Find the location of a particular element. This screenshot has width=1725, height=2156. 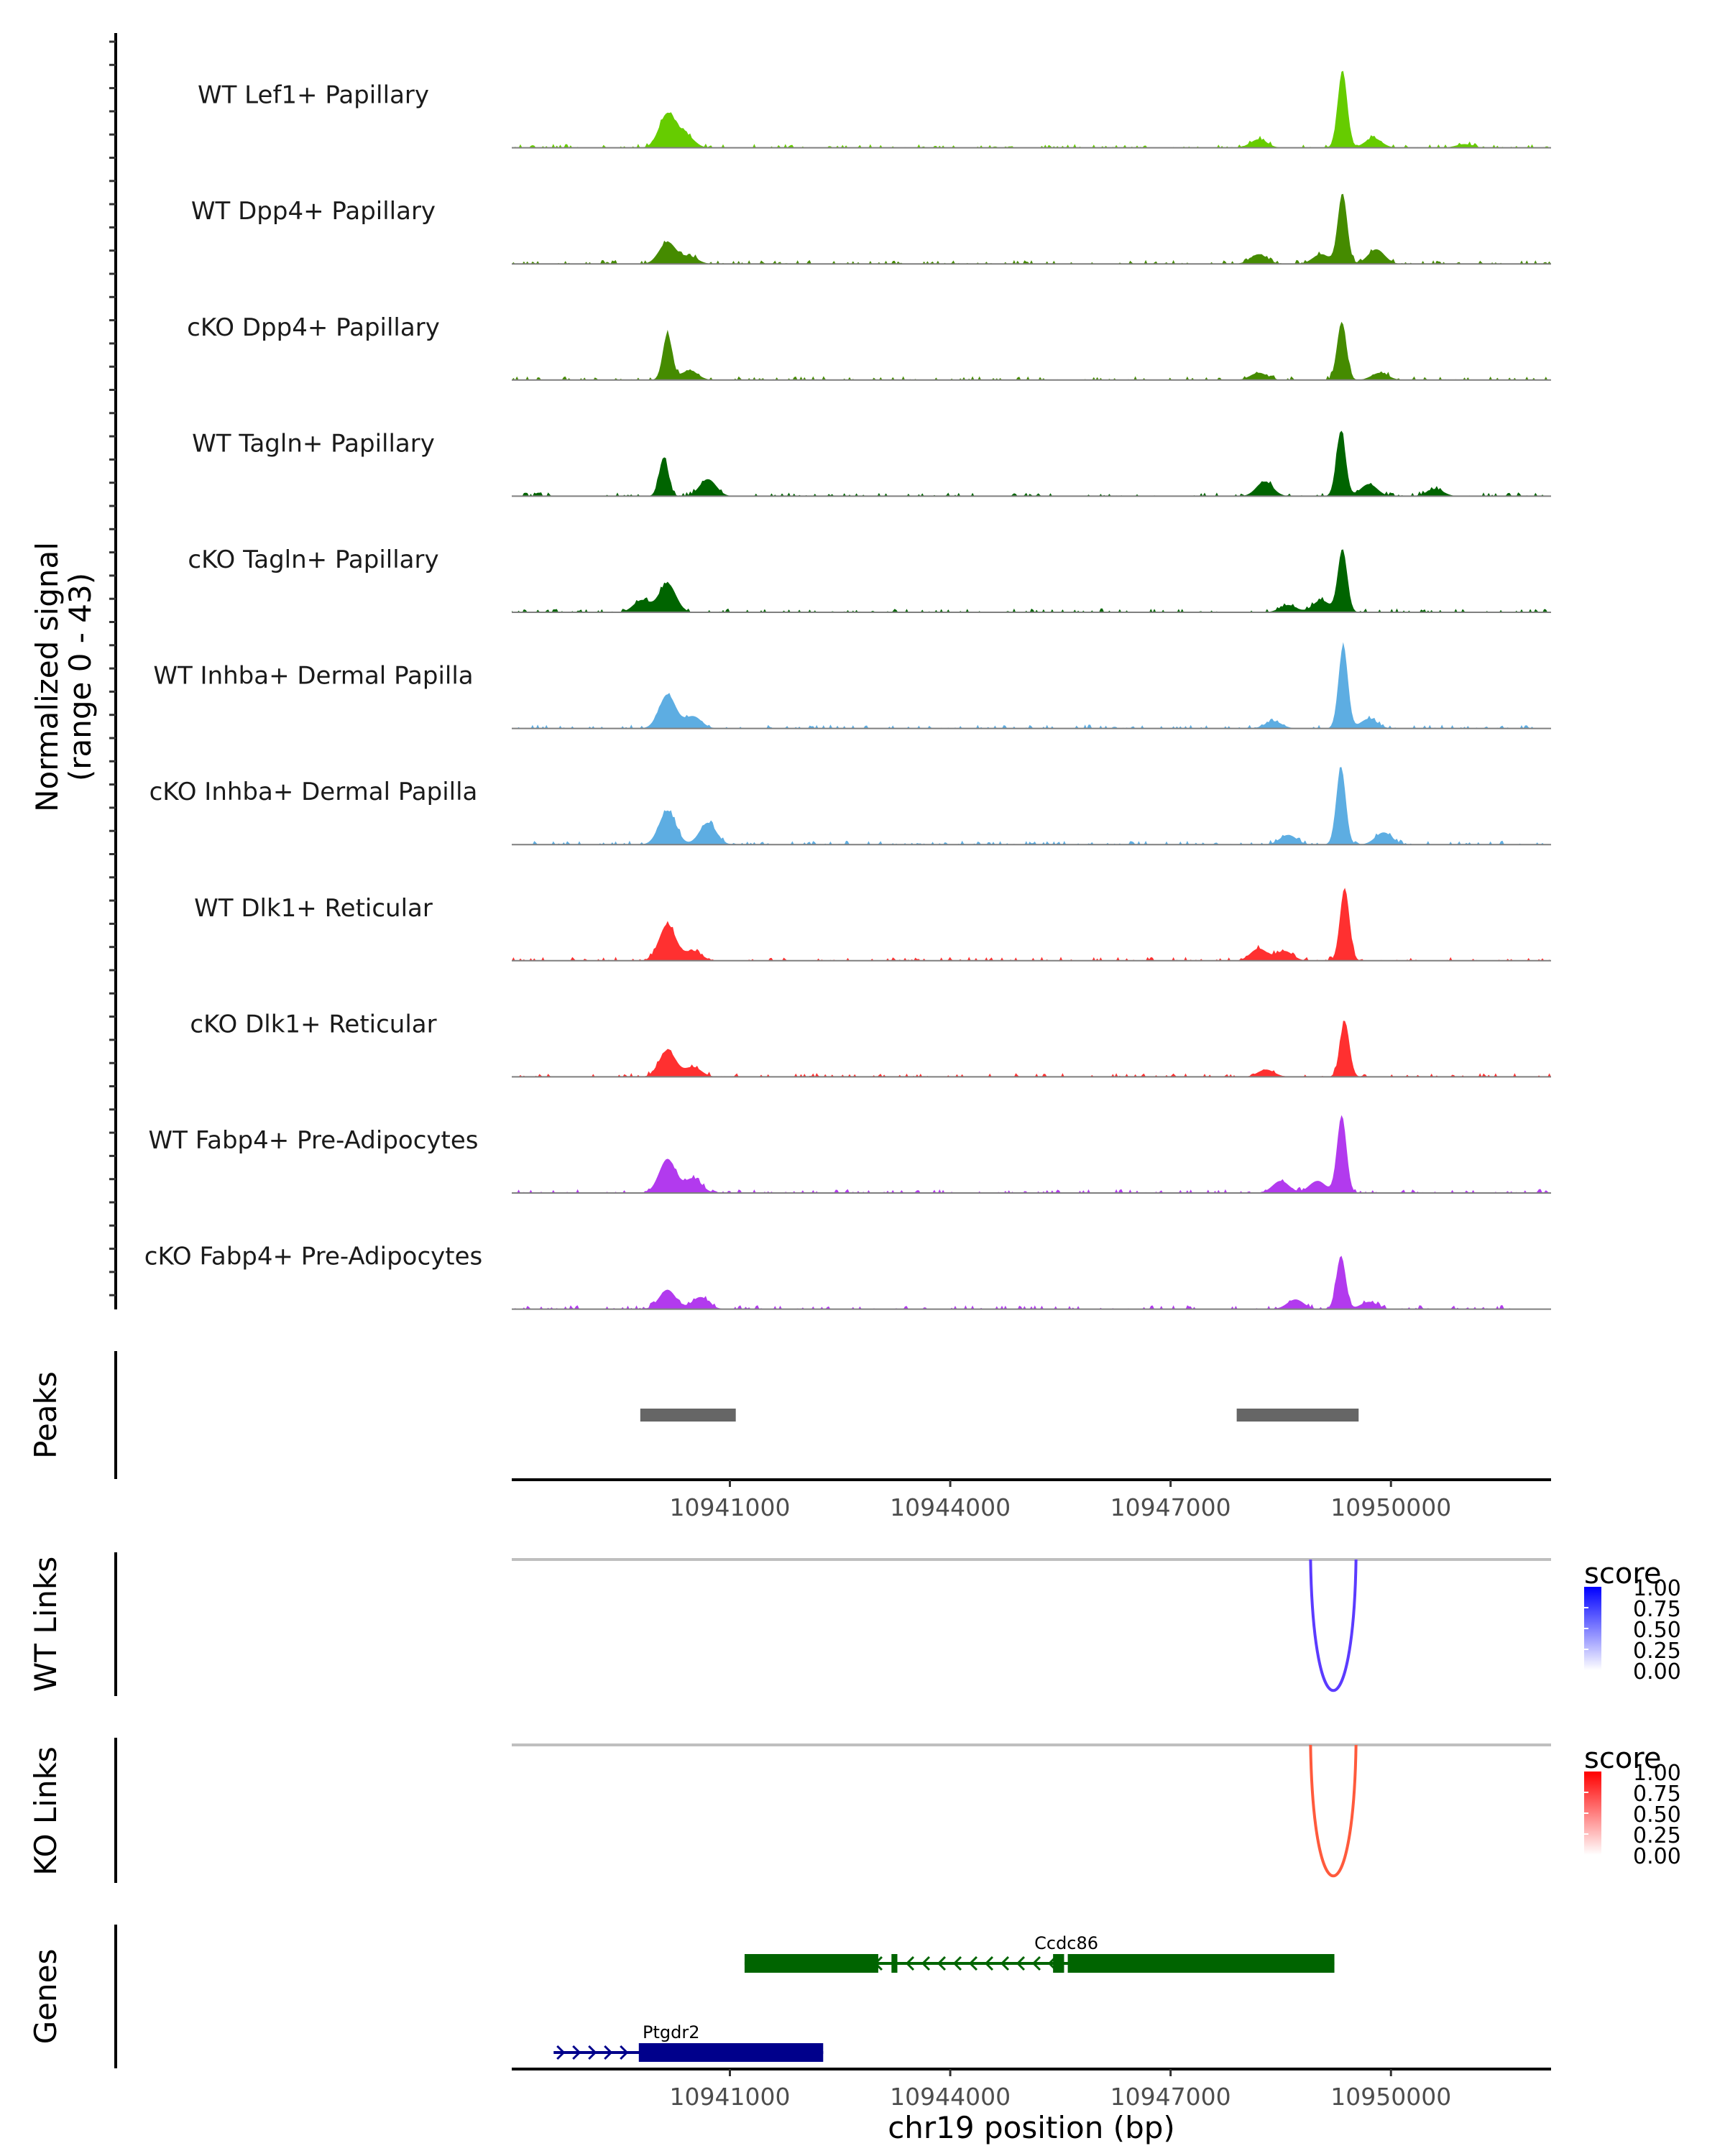

coverage-track: cKO Dlk1+ Reticular is located at coordinates (870, 1044).